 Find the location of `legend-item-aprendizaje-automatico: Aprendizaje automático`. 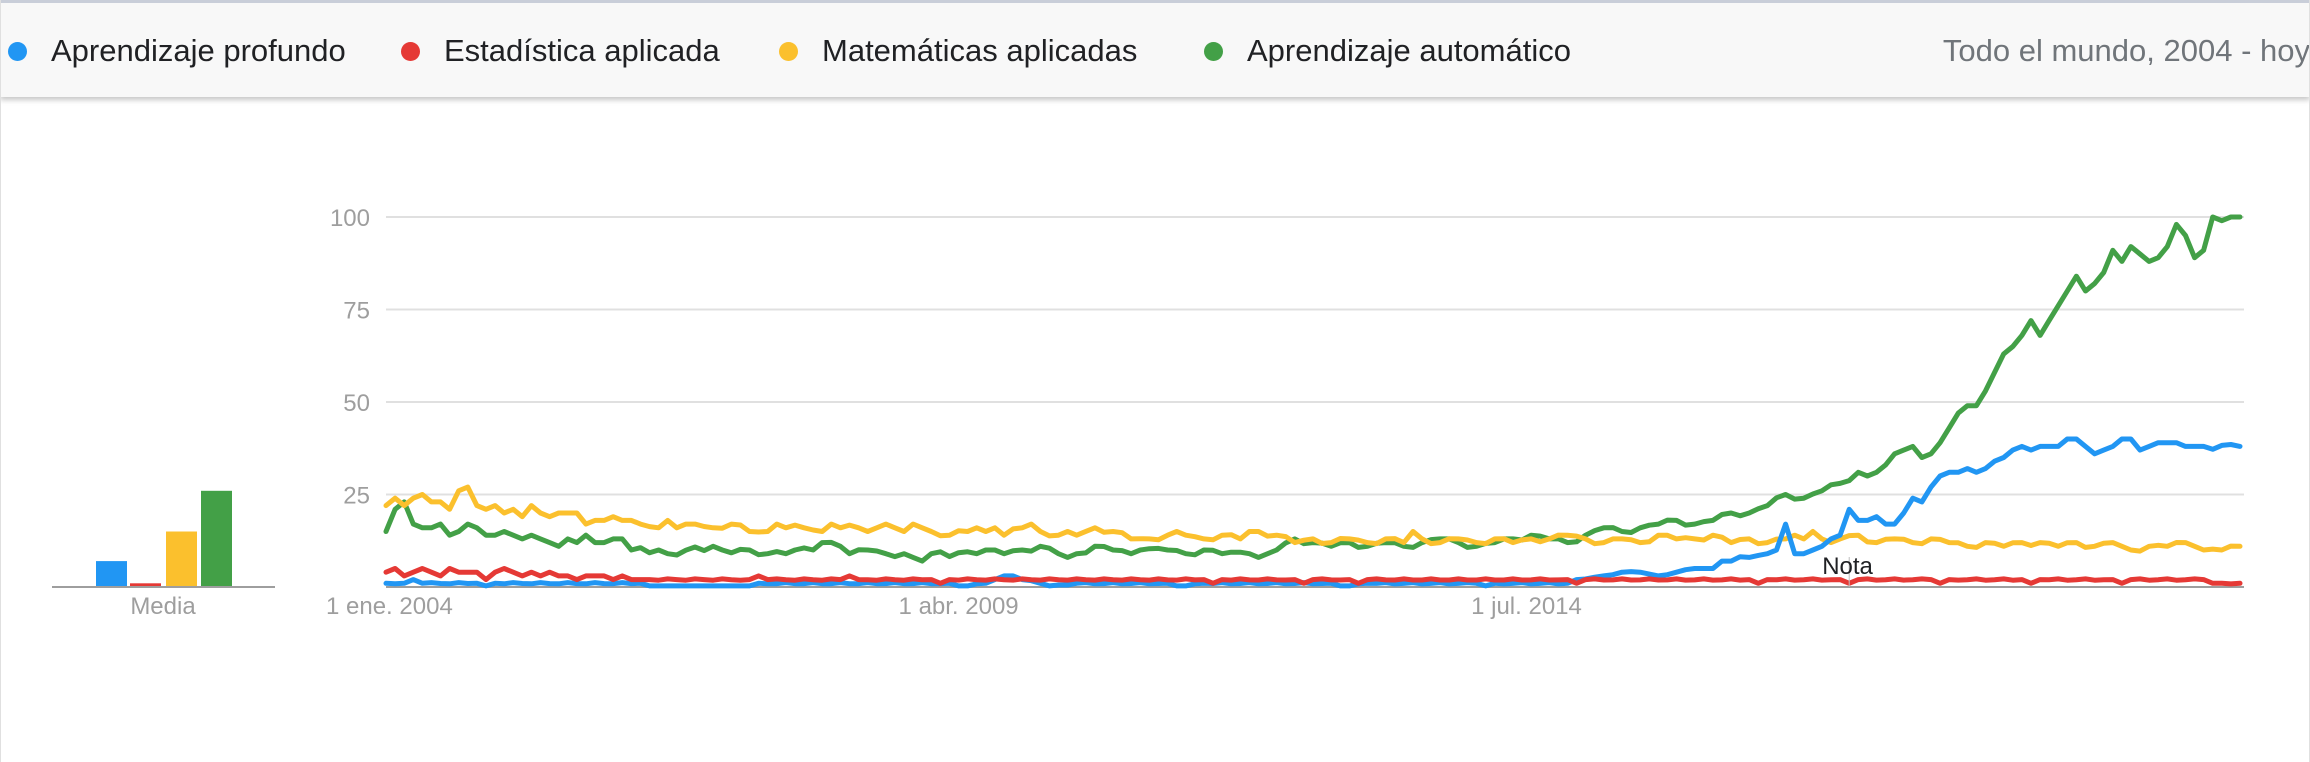

legend-item-aprendizaje-automatico: Aprendizaje automático is located at coordinates (1387, 51).